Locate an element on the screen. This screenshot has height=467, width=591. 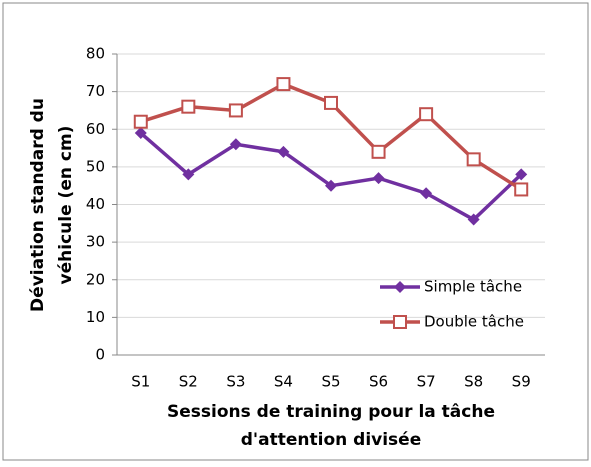
x-tick-label: S5 is located at coordinates (330, 382).